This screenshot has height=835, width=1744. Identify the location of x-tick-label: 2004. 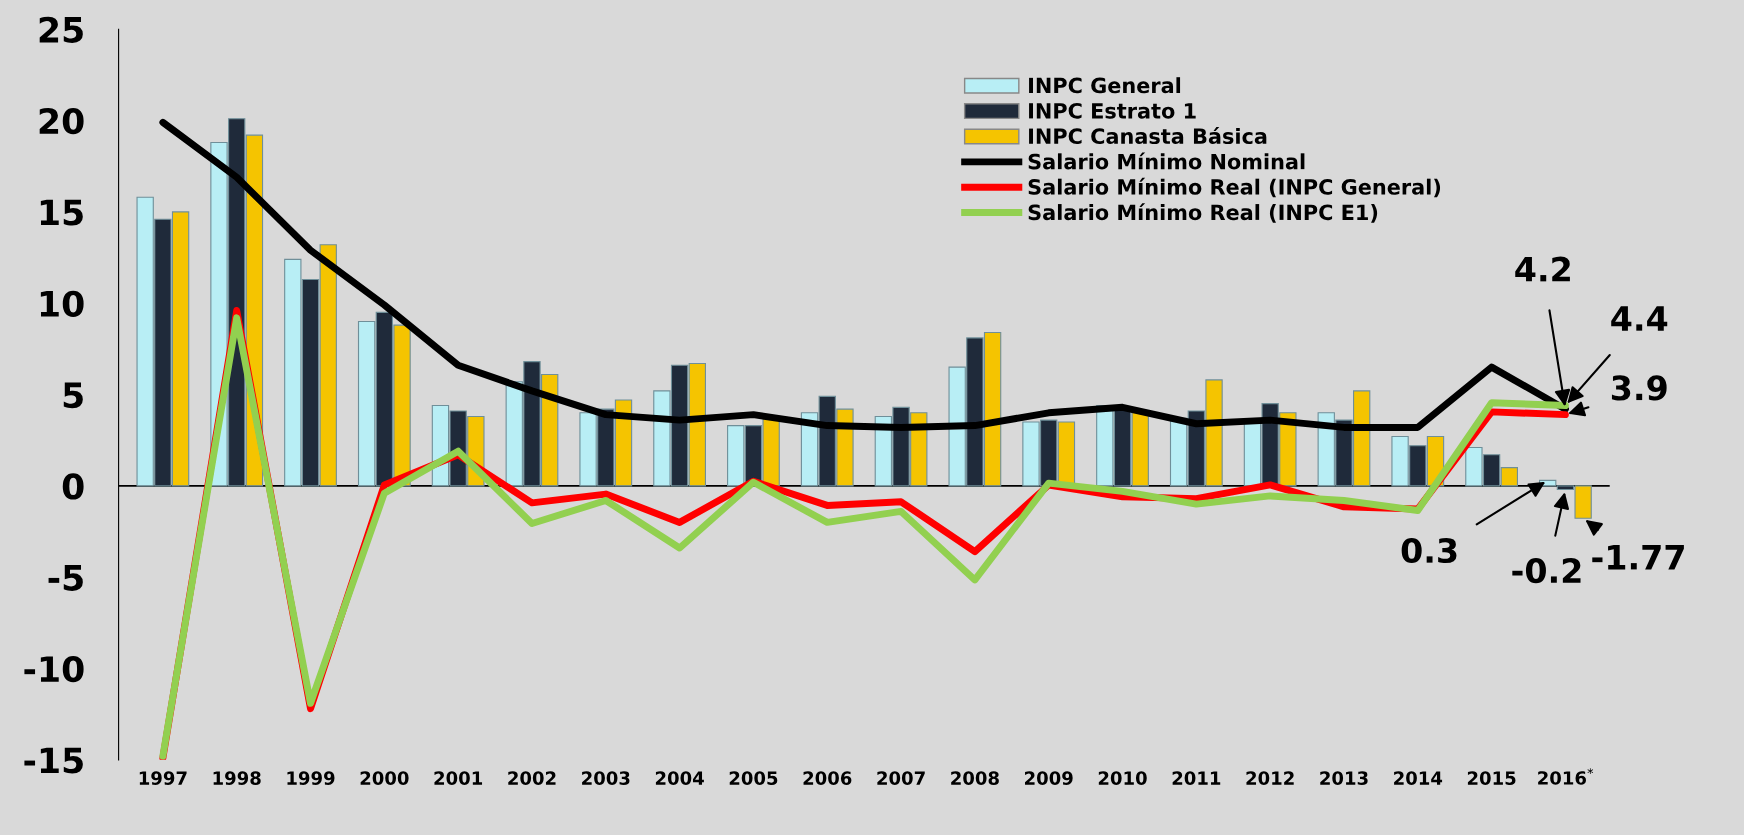
(679, 778).